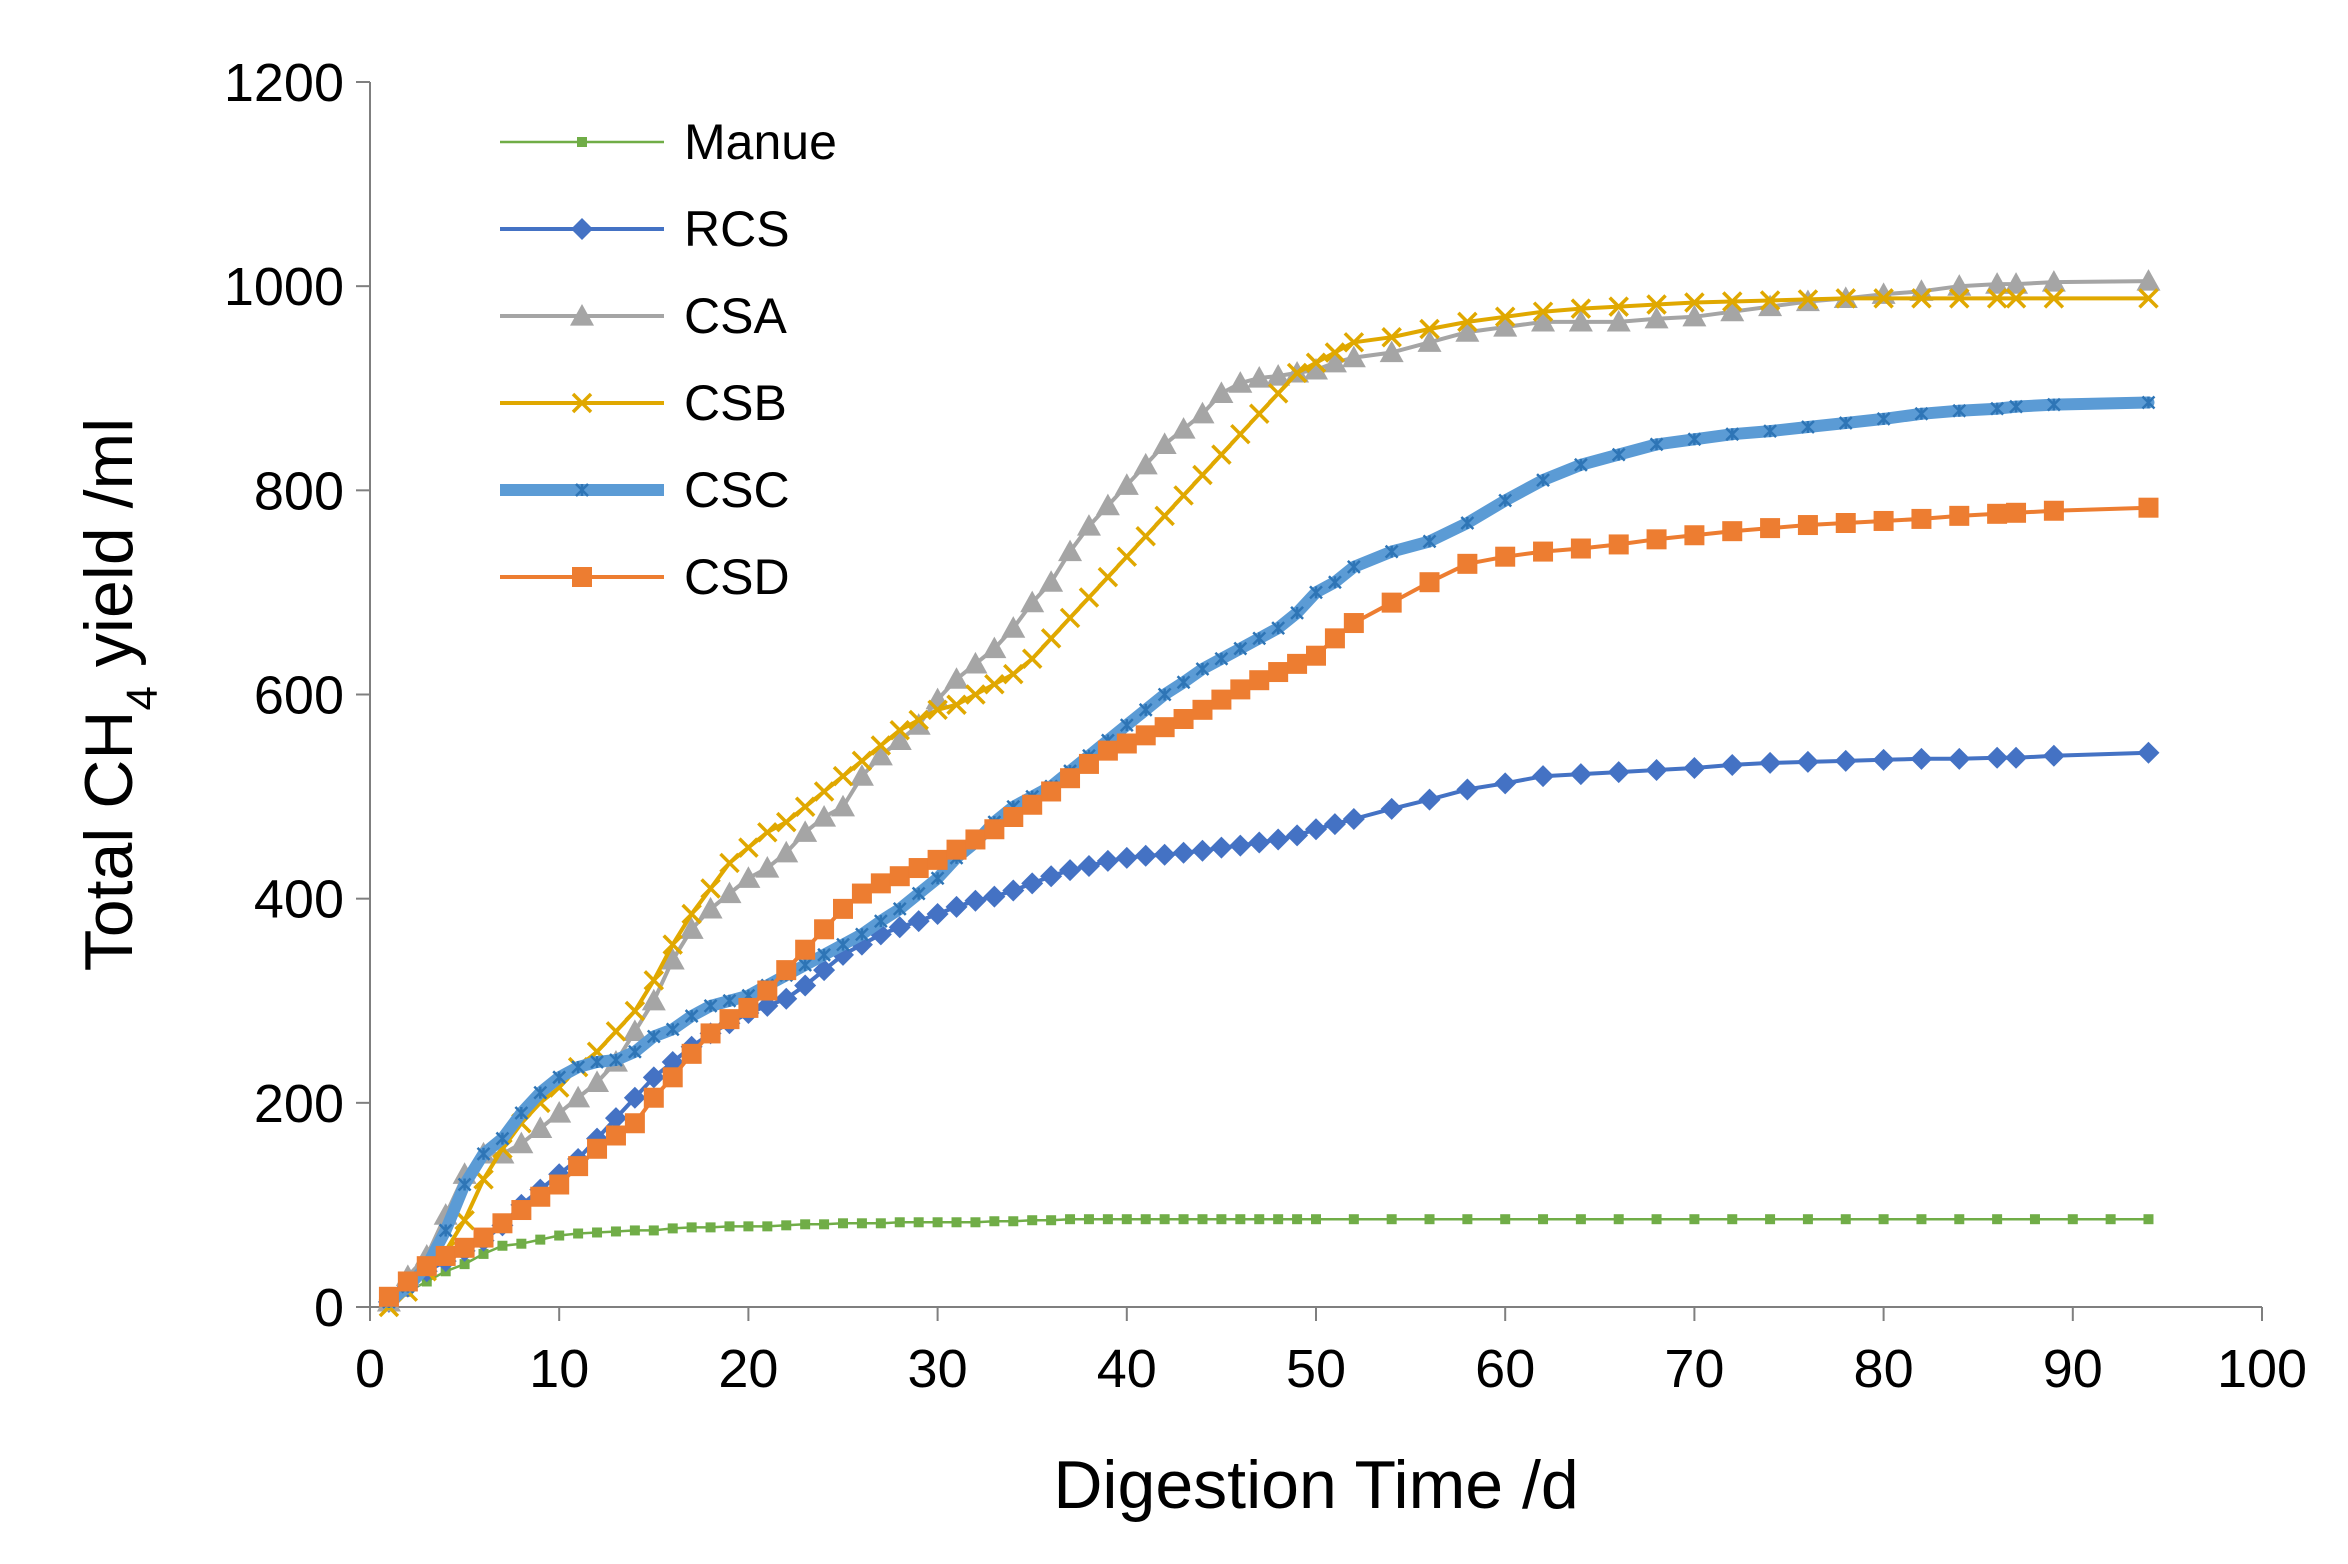 Image resolution: width=2348 pixels, height=1564 pixels. I want to click on y-axis-title: Total CH4 yield /ml, so click(119, 695).